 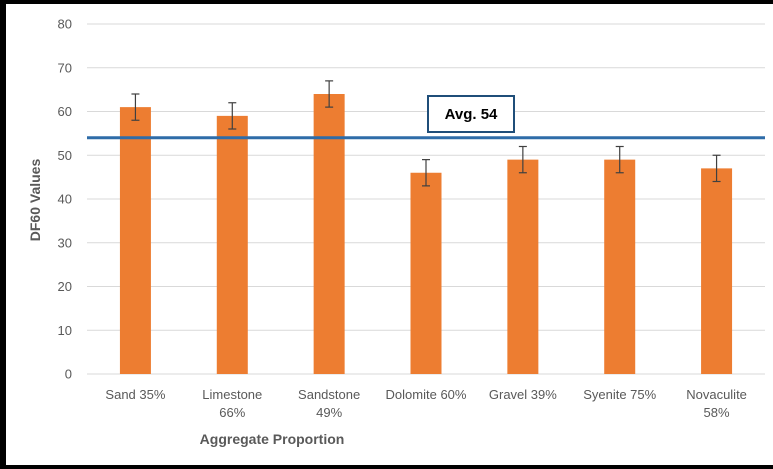 What do you see at coordinates (65, 286) in the screenshot?
I see `y-tick-label: 20` at bounding box center [65, 286].